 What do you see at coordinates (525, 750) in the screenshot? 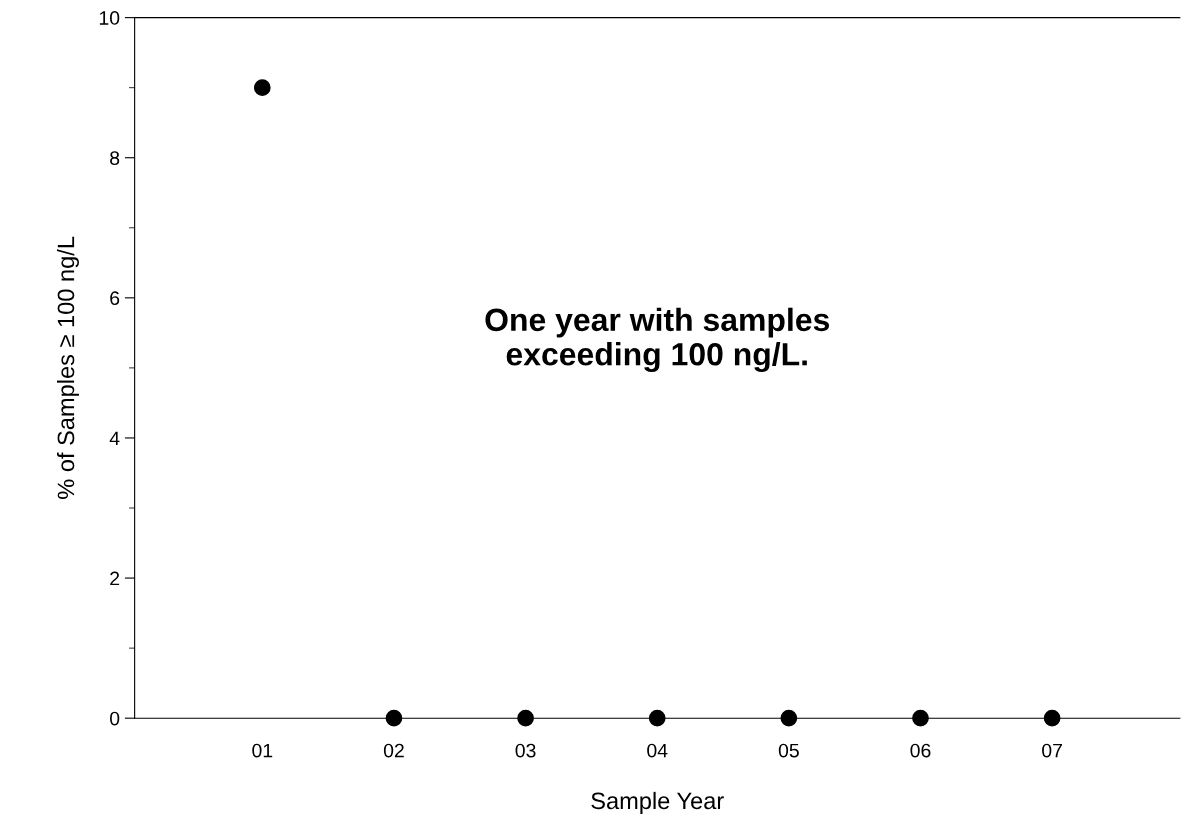
I see `x-tick-label: 03` at bounding box center [525, 750].